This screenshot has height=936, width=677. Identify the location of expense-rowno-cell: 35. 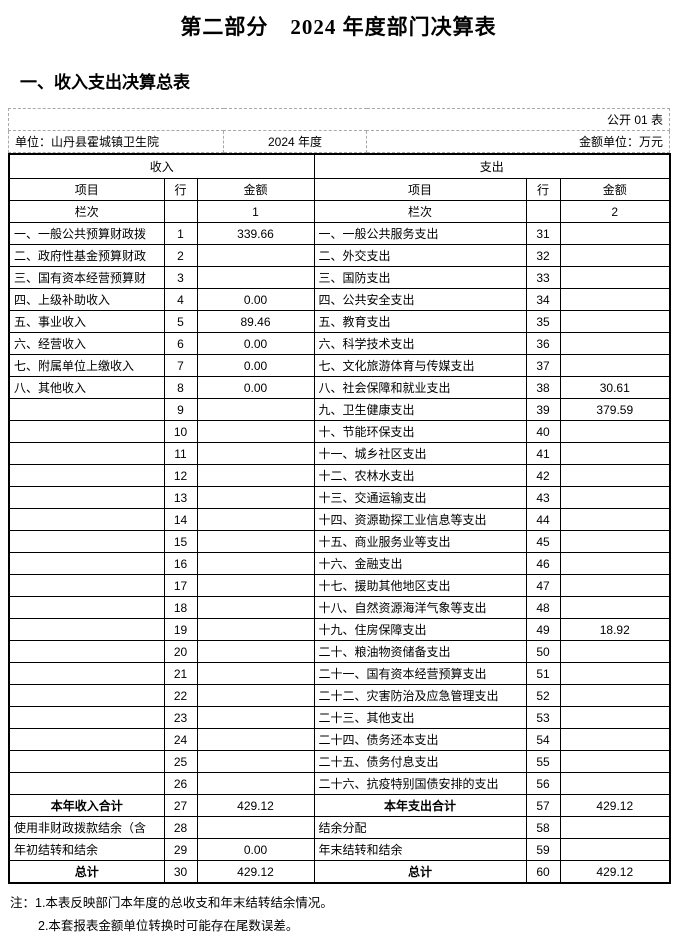
(543, 321).